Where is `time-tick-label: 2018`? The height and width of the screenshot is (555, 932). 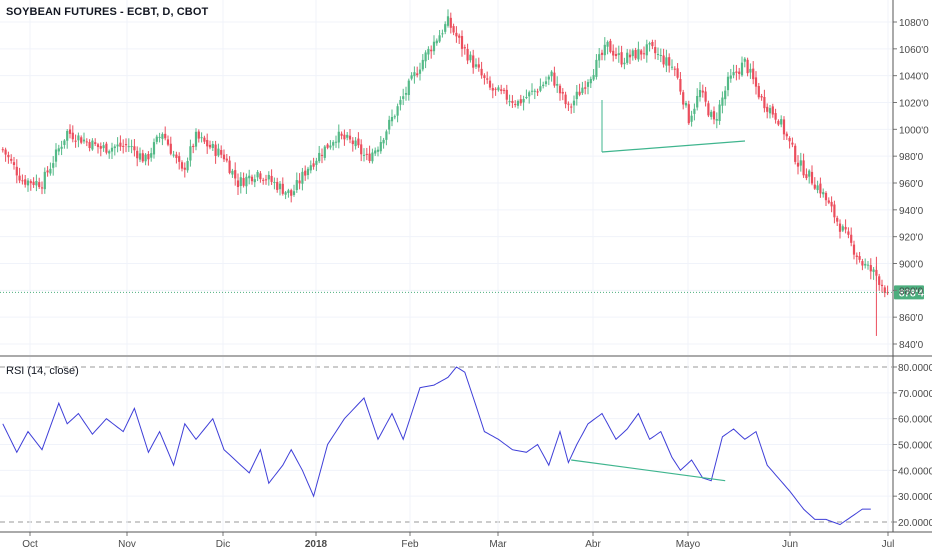 time-tick-label: 2018 is located at coordinates (316, 544).